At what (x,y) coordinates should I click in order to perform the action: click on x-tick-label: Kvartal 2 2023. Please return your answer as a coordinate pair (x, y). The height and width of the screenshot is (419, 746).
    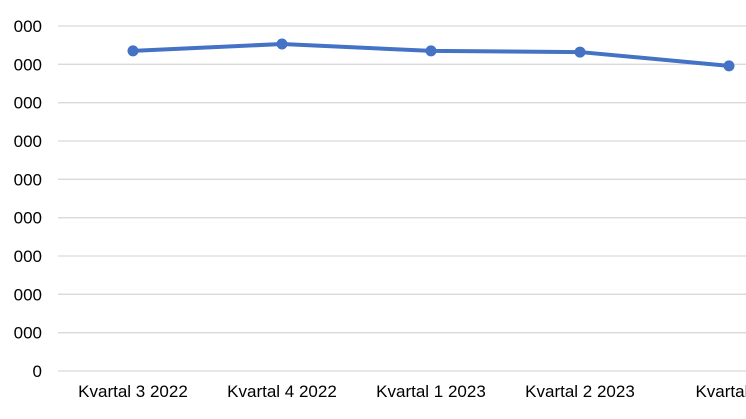
    Looking at the image, I should click on (580, 391).